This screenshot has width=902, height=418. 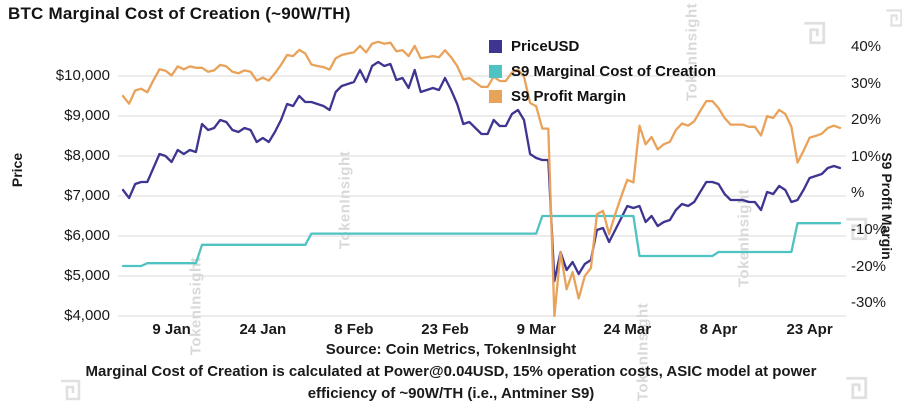 What do you see at coordinates (602, 46) in the screenshot?
I see `legend-item-priceusd: PriceUSD` at bounding box center [602, 46].